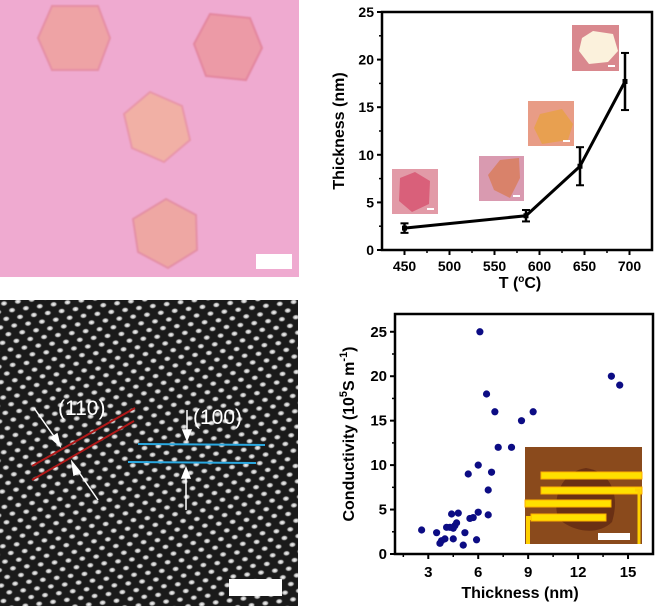  I want to click on x-tick-label: 450, so click(405, 266).